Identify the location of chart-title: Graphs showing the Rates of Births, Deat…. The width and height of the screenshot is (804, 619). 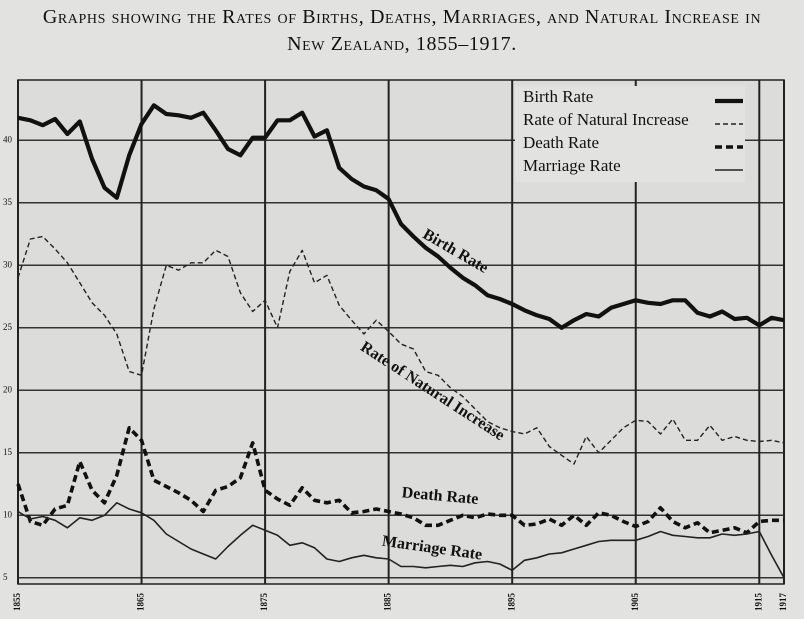
(402, 30).